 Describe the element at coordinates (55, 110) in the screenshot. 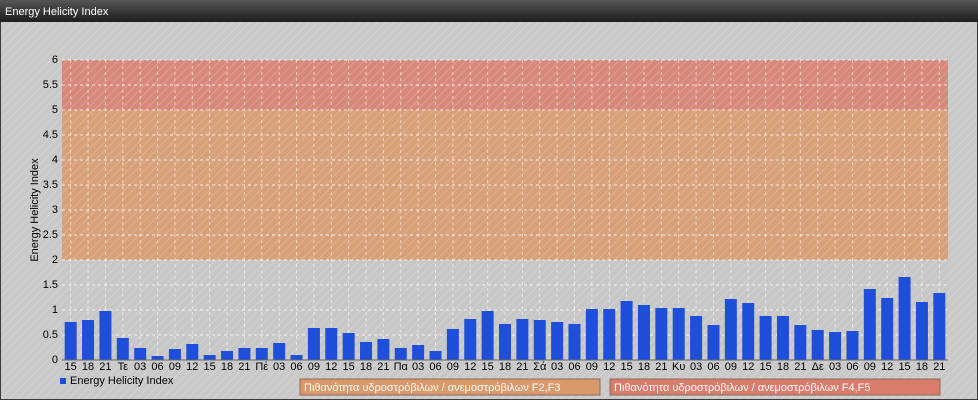

I see `y-tick-label: 5` at that location.